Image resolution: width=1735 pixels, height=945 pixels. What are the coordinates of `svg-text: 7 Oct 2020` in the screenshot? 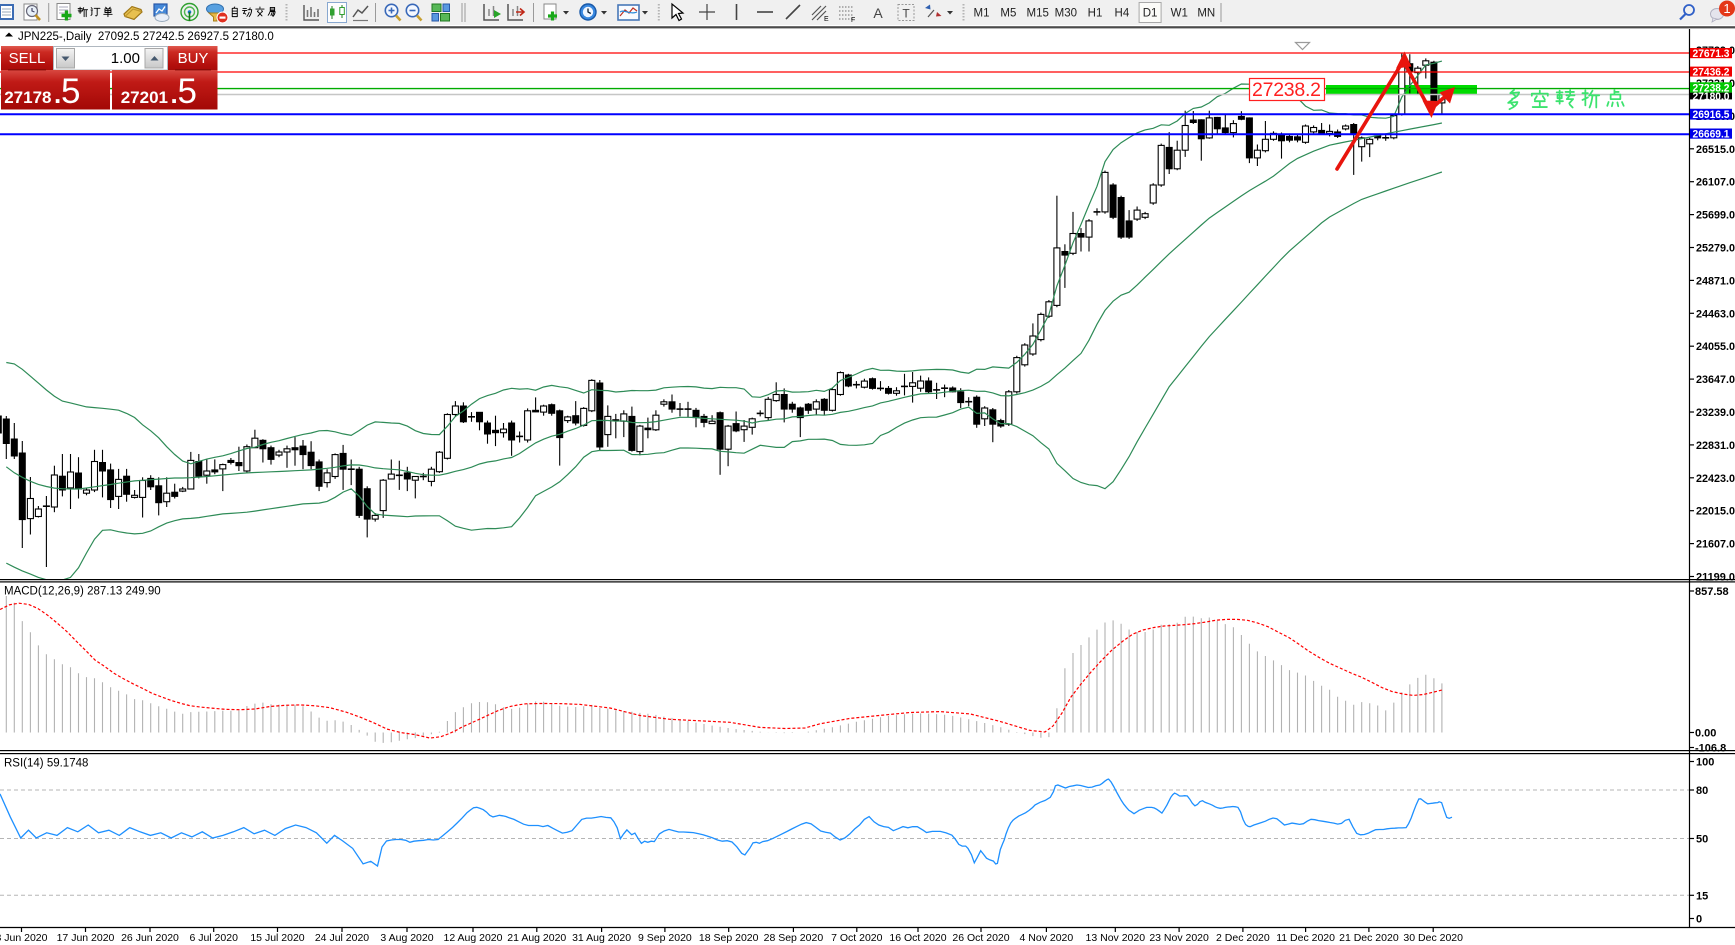 It's located at (857, 938).